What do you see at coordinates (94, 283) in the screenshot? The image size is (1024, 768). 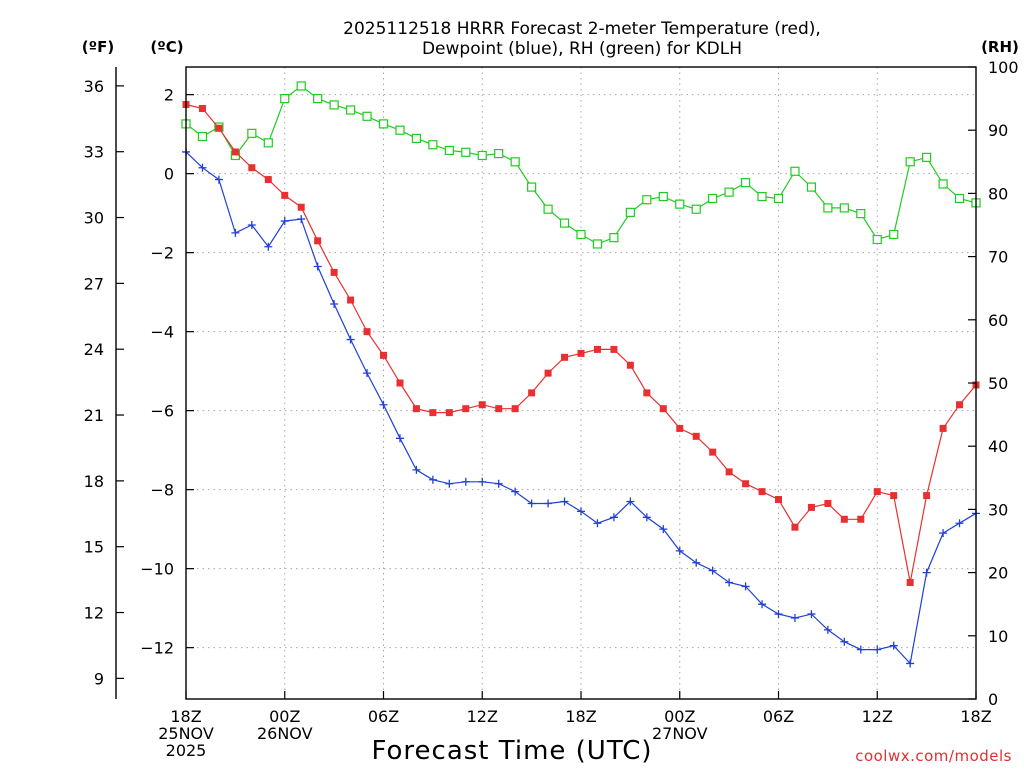 I see `f-tick-label-27: 27` at bounding box center [94, 283].